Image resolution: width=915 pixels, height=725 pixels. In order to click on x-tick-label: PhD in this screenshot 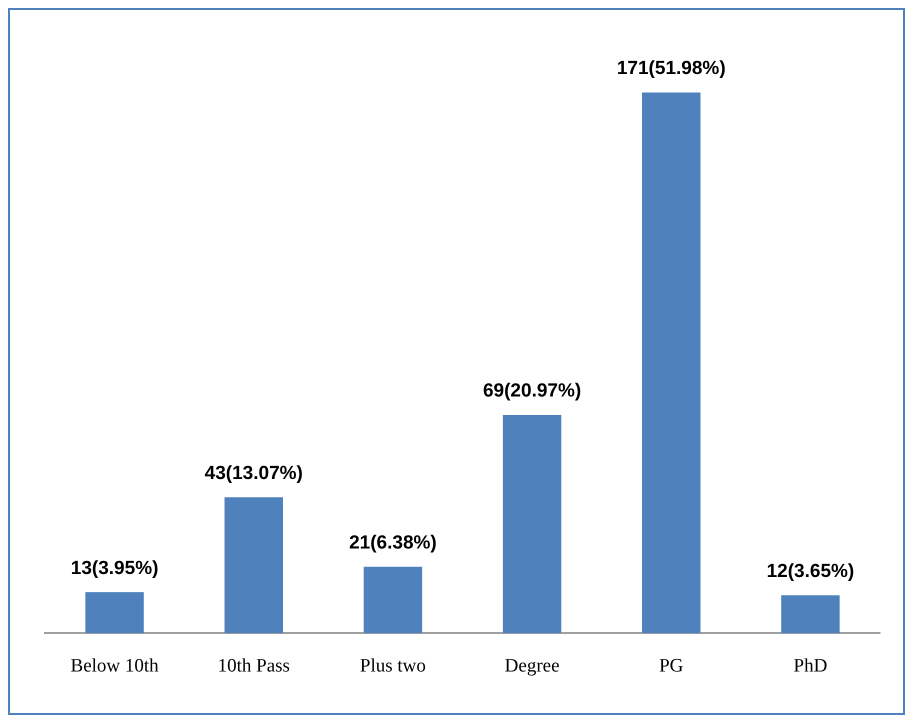, I will do `click(811, 666)`.